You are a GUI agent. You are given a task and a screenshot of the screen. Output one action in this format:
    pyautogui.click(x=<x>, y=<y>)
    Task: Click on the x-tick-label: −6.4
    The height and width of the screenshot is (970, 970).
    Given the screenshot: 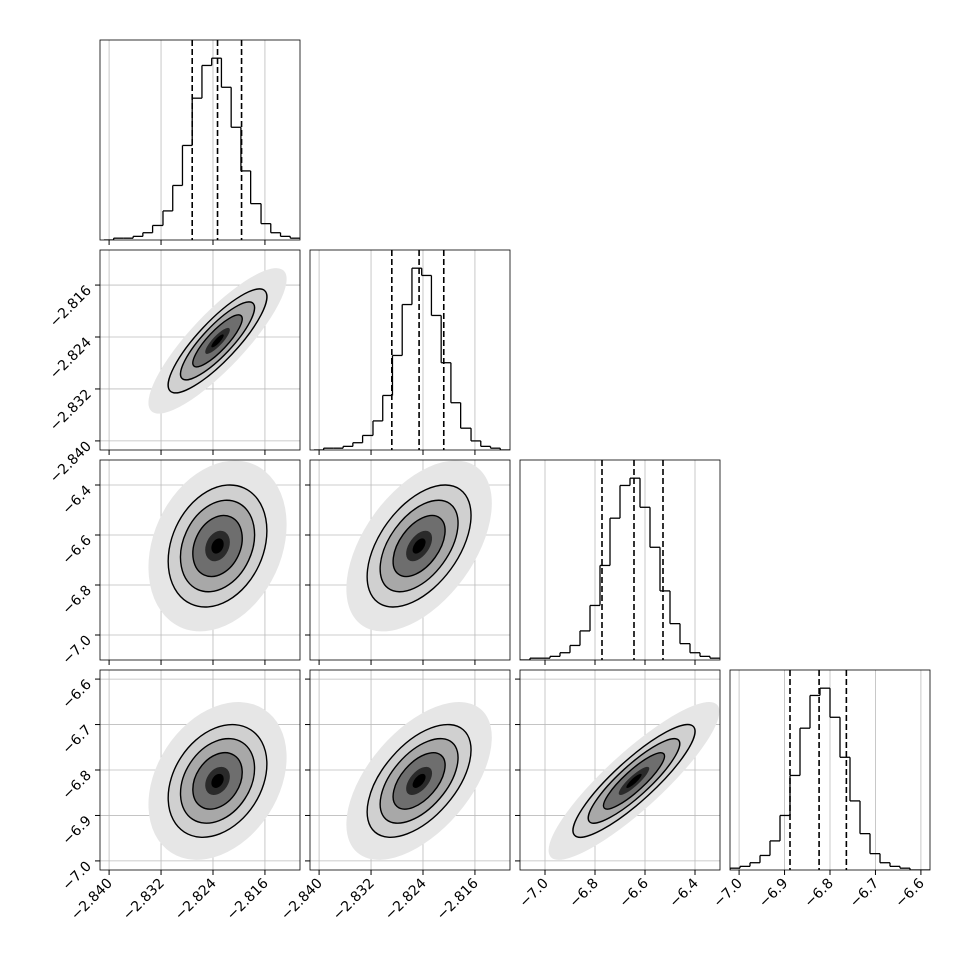 What is the action you would take?
    pyautogui.click(x=683, y=892)
    